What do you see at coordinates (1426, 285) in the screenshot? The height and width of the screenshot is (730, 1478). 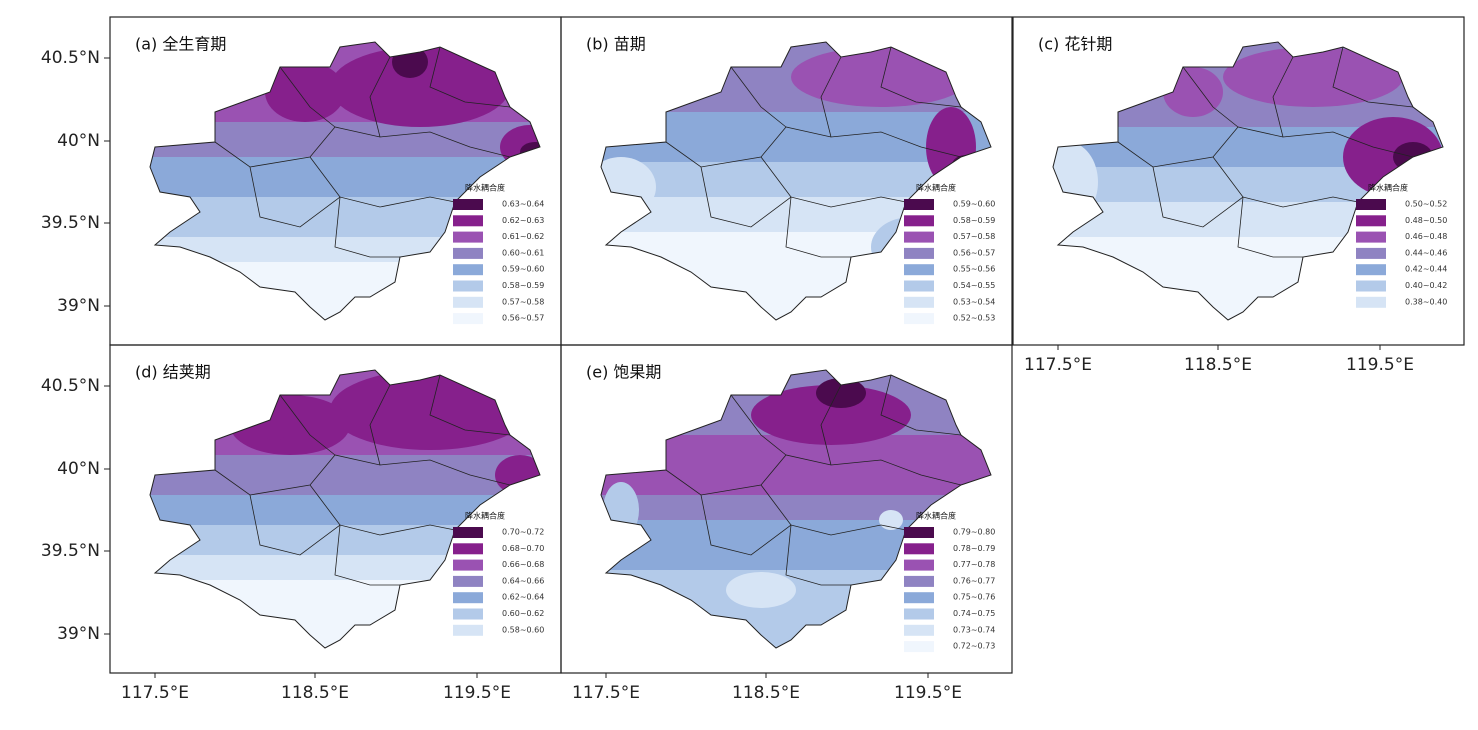 I see `legend-entry: 0.40~0.42` at bounding box center [1426, 285].